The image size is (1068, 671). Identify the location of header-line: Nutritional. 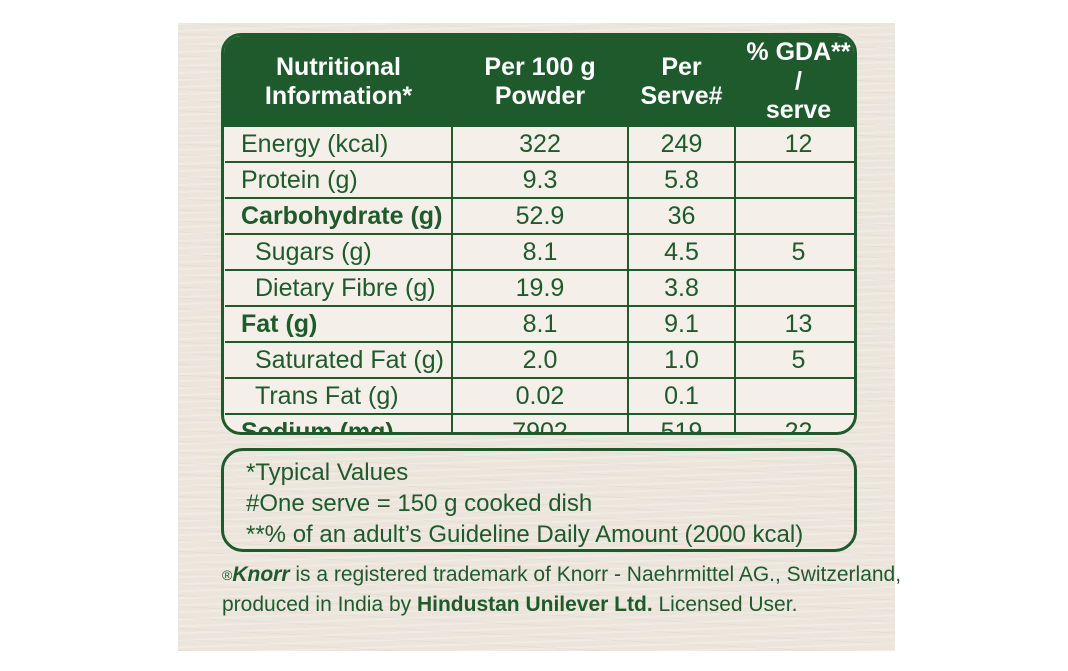
(338, 66).